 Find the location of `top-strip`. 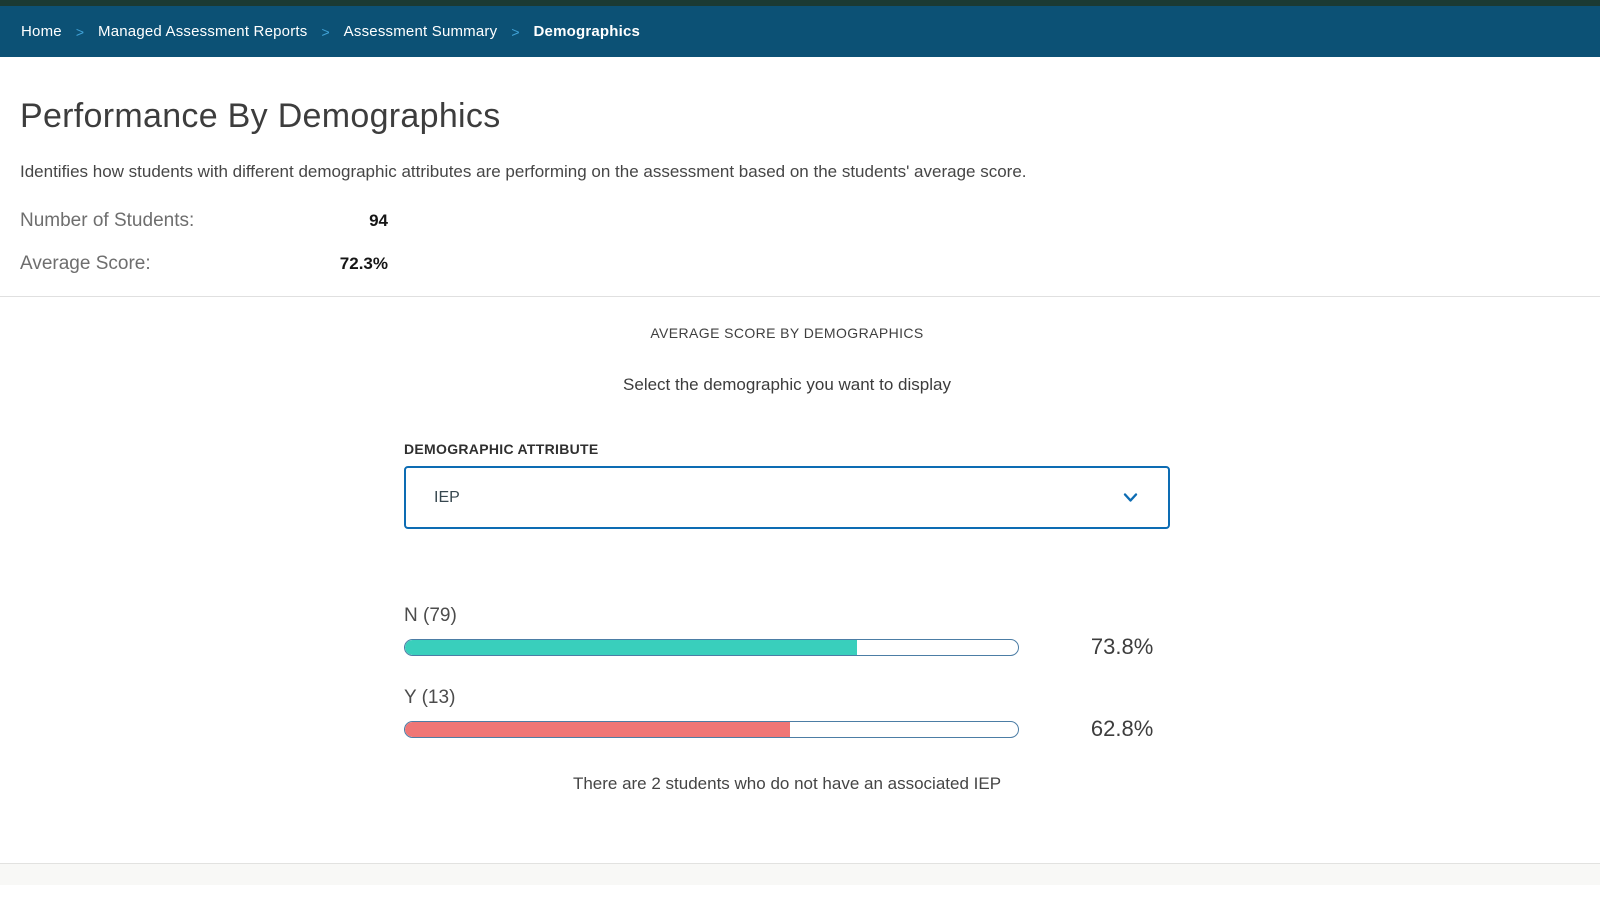

top-strip is located at coordinates (800, 3).